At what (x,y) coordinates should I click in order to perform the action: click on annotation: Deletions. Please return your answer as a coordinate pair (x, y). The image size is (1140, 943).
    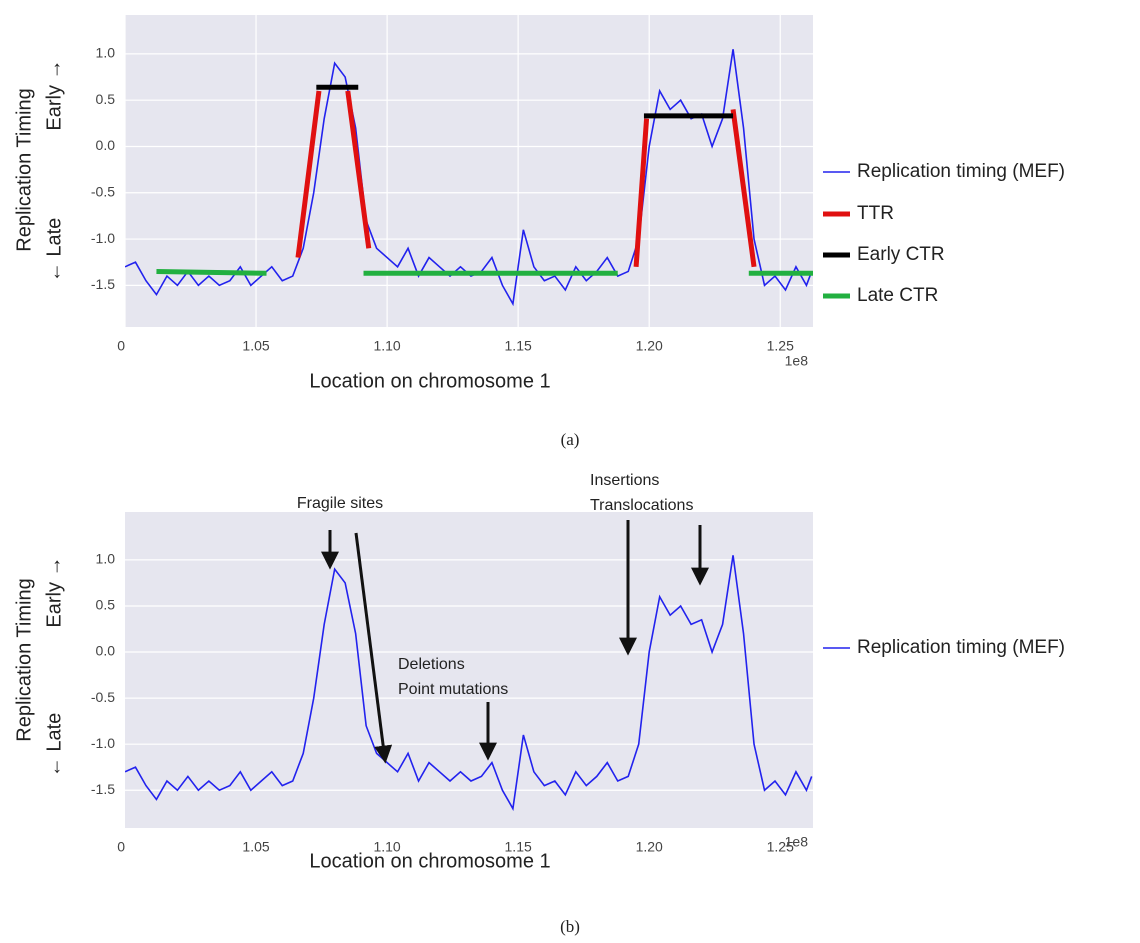
    Looking at the image, I should click on (431, 664).